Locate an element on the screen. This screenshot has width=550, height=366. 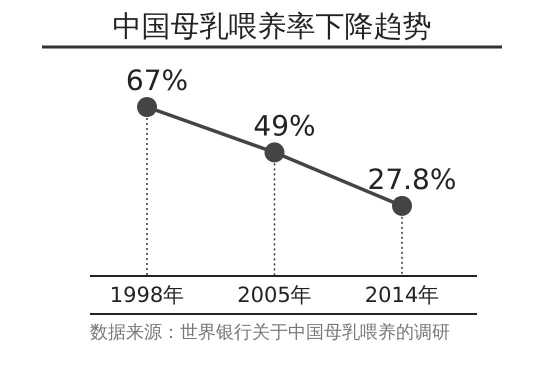
x-tick-label: 2005年 is located at coordinates (274, 295).